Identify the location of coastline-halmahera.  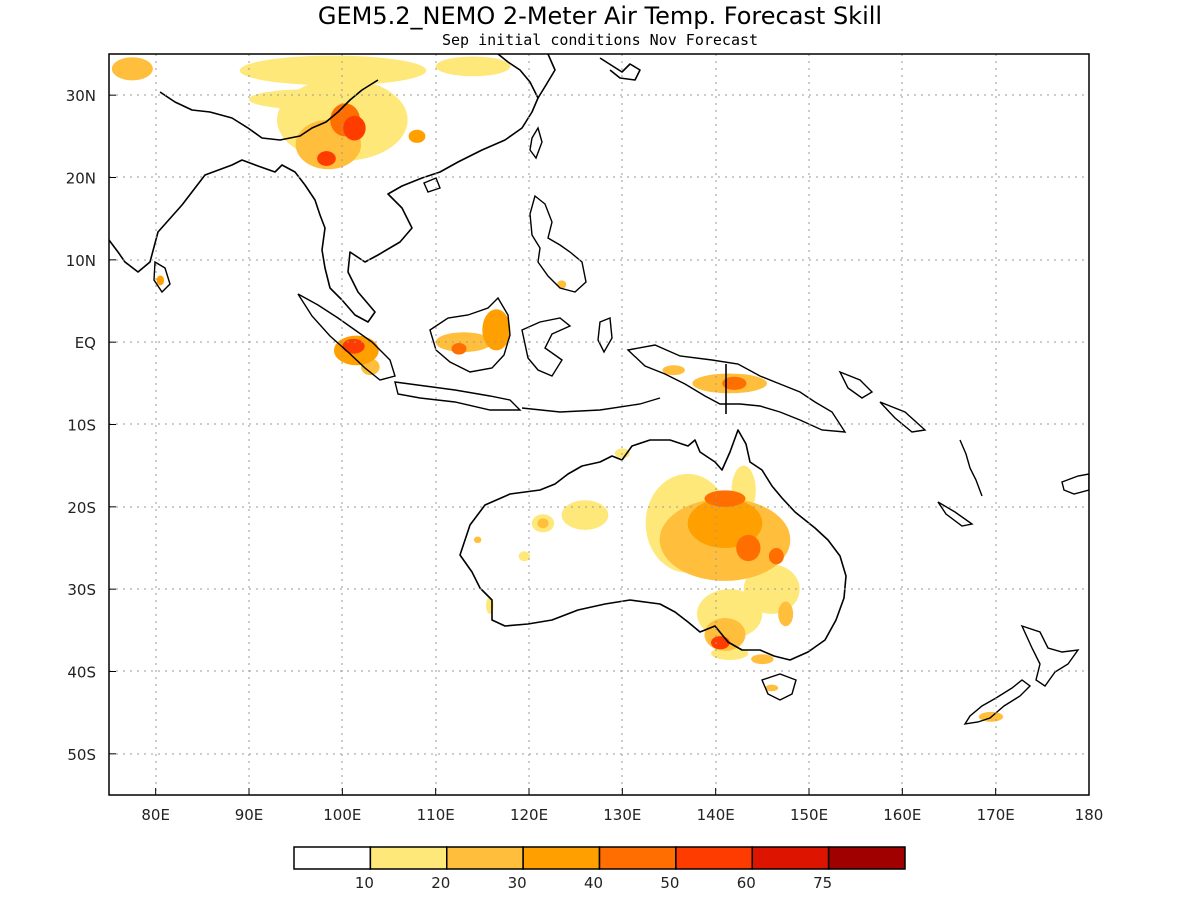
(605, 335).